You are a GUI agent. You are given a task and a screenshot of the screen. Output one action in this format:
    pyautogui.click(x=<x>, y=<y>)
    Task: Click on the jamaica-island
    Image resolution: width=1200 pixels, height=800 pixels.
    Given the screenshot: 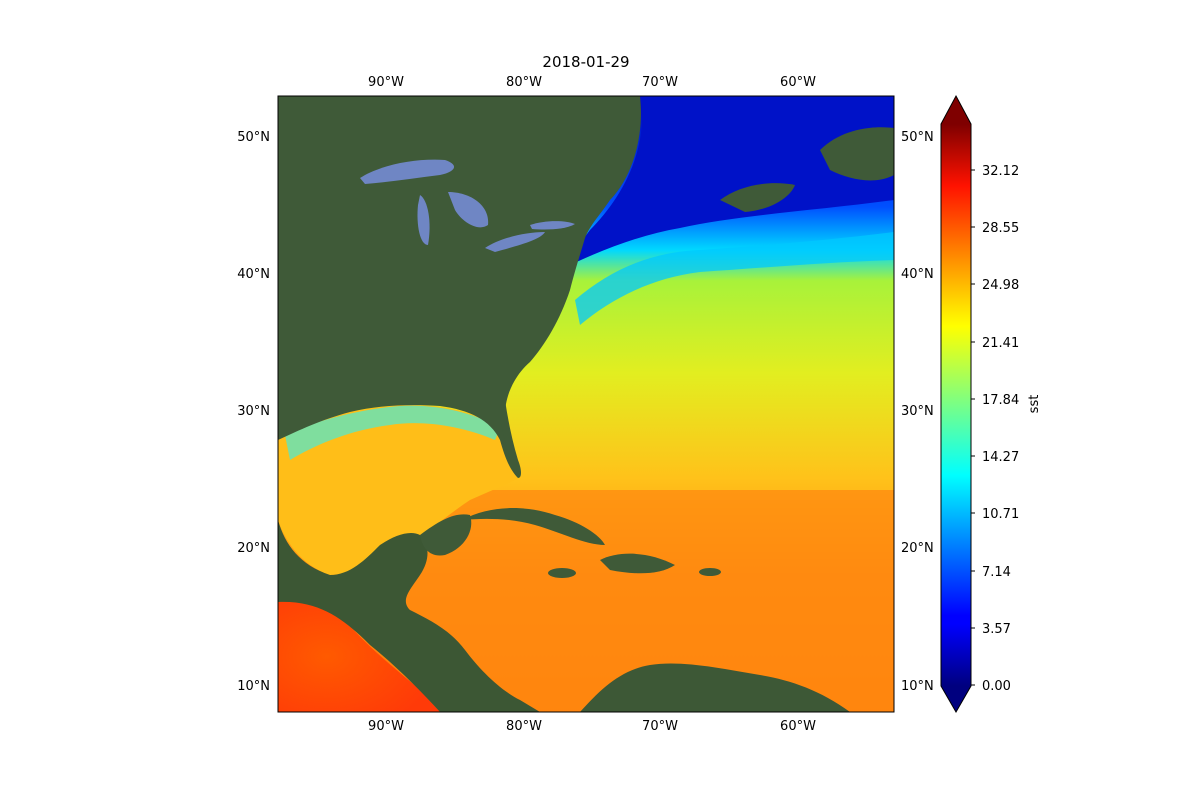 What is the action you would take?
    pyautogui.click(x=562, y=573)
    